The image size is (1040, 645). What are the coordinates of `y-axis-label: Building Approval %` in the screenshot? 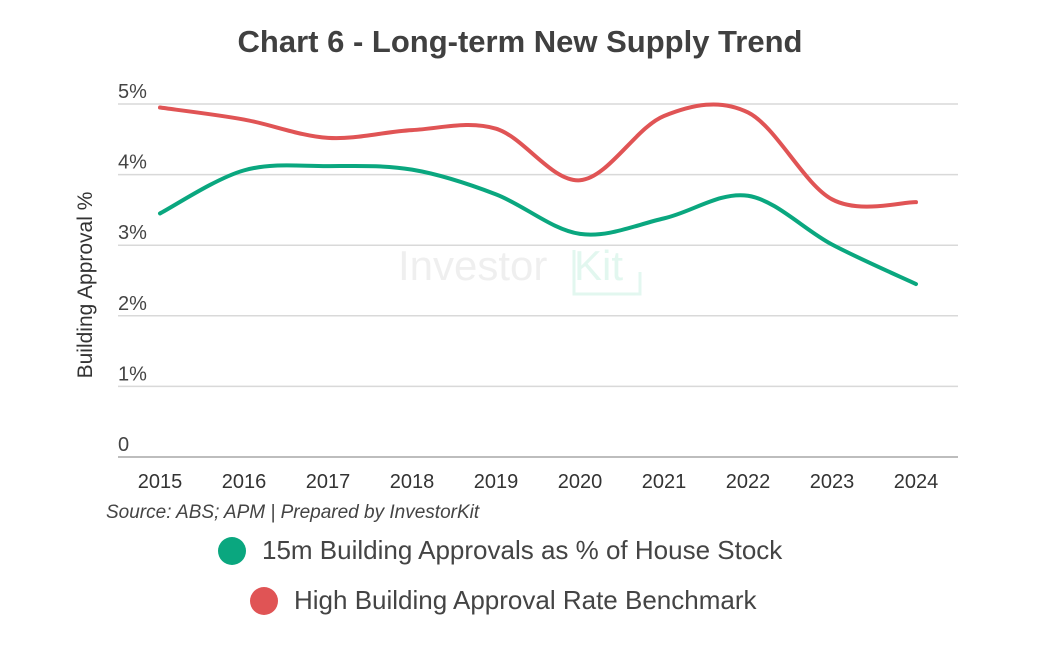 It's located at (85, 285).